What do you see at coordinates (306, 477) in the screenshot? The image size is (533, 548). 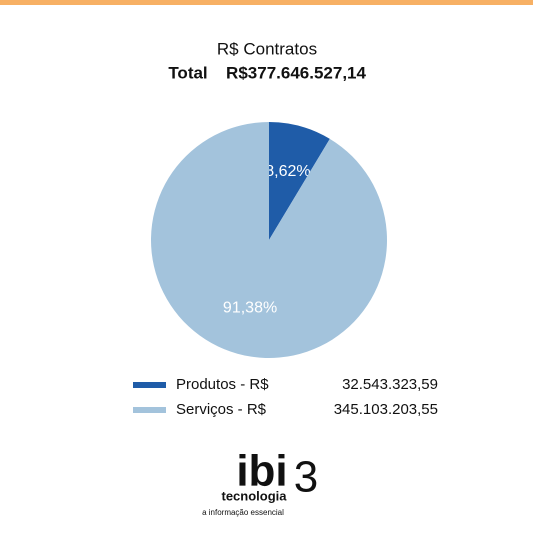 I see `logo-mark: 3` at bounding box center [306, 477].